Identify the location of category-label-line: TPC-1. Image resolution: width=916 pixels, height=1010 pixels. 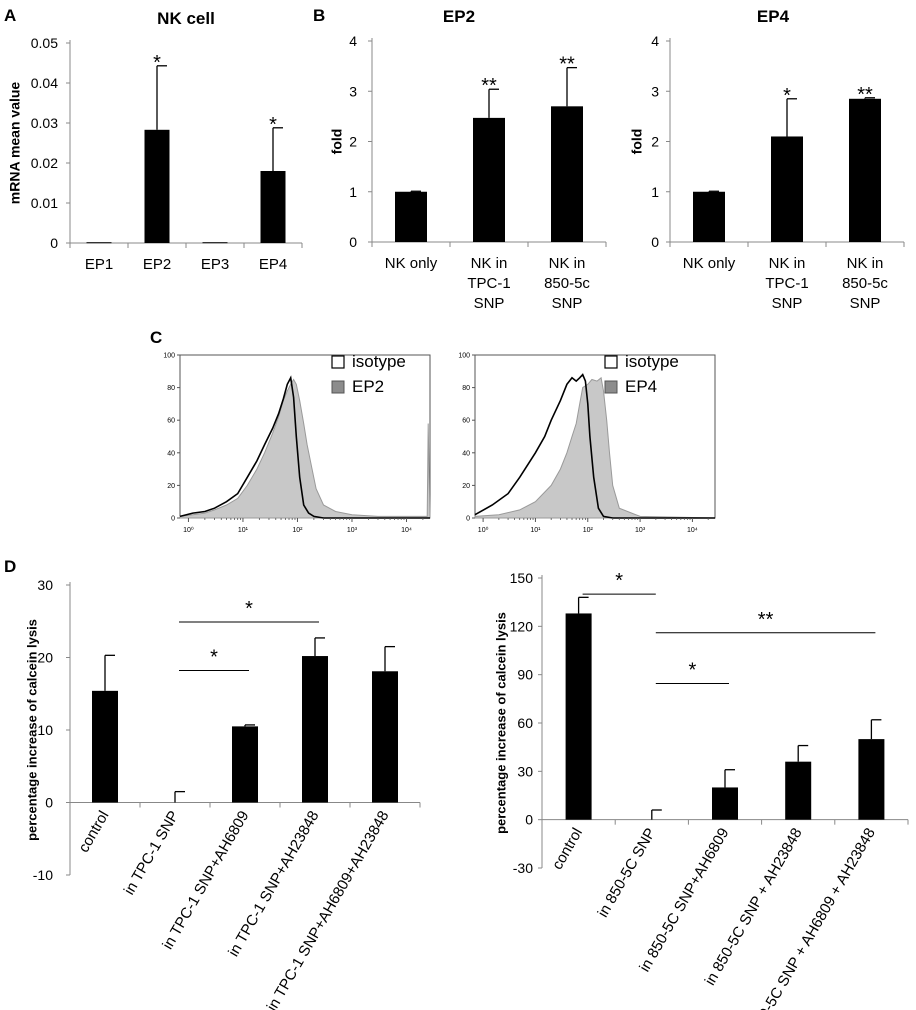
(786, 283).